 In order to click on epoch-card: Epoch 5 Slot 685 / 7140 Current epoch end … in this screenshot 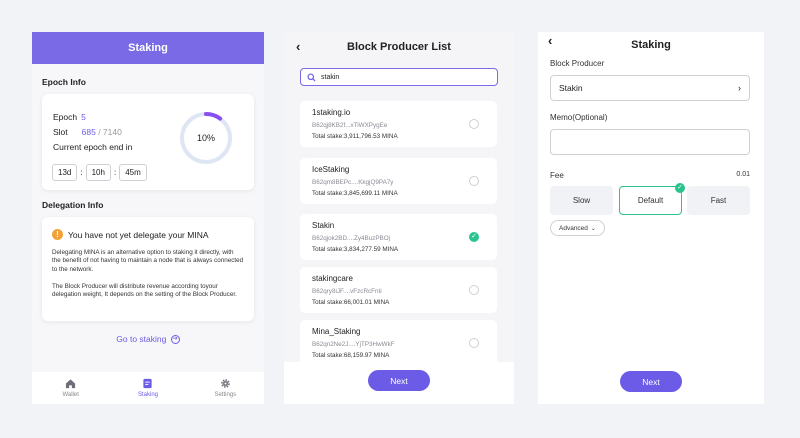, I will do `click(148, 142)`.